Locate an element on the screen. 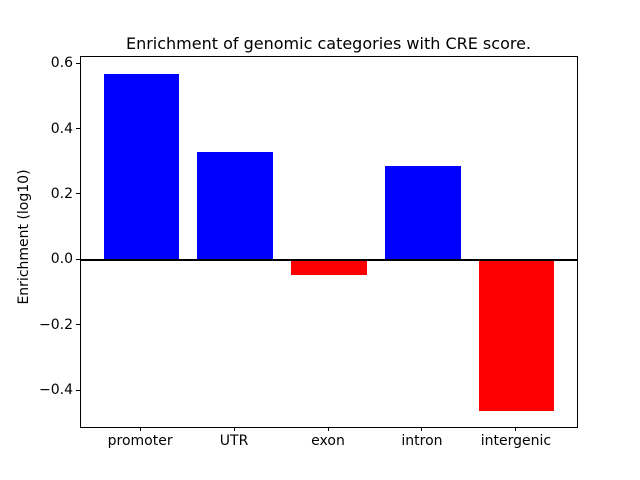  y-tick-label: −0.2 is located at coordinates (56, 324).